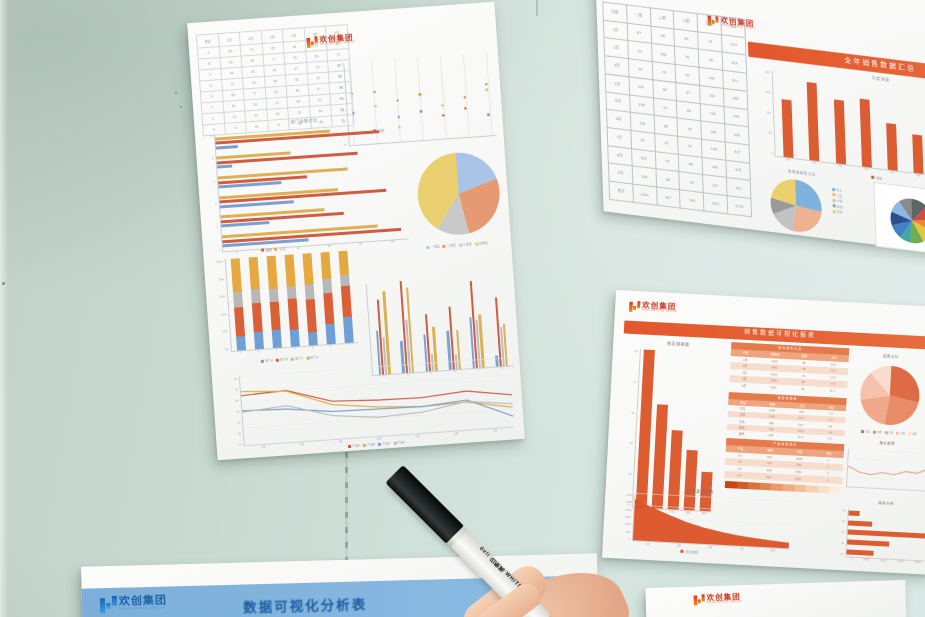  I want to click on table-cell: 1041, so click(644, 195).